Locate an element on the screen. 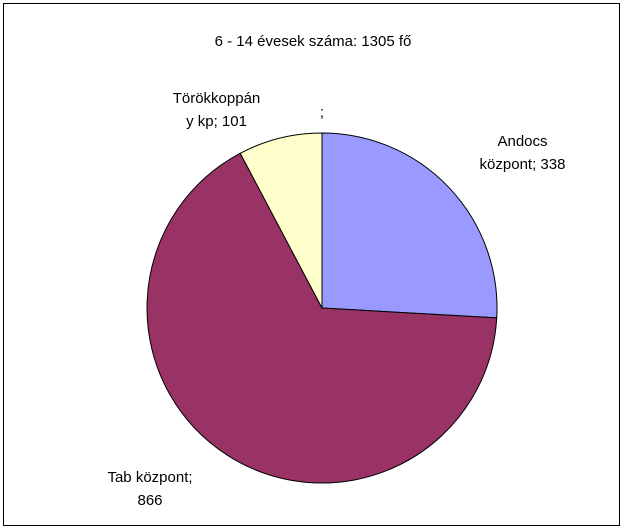  data-label: ; is located at coordinates (322, 112).